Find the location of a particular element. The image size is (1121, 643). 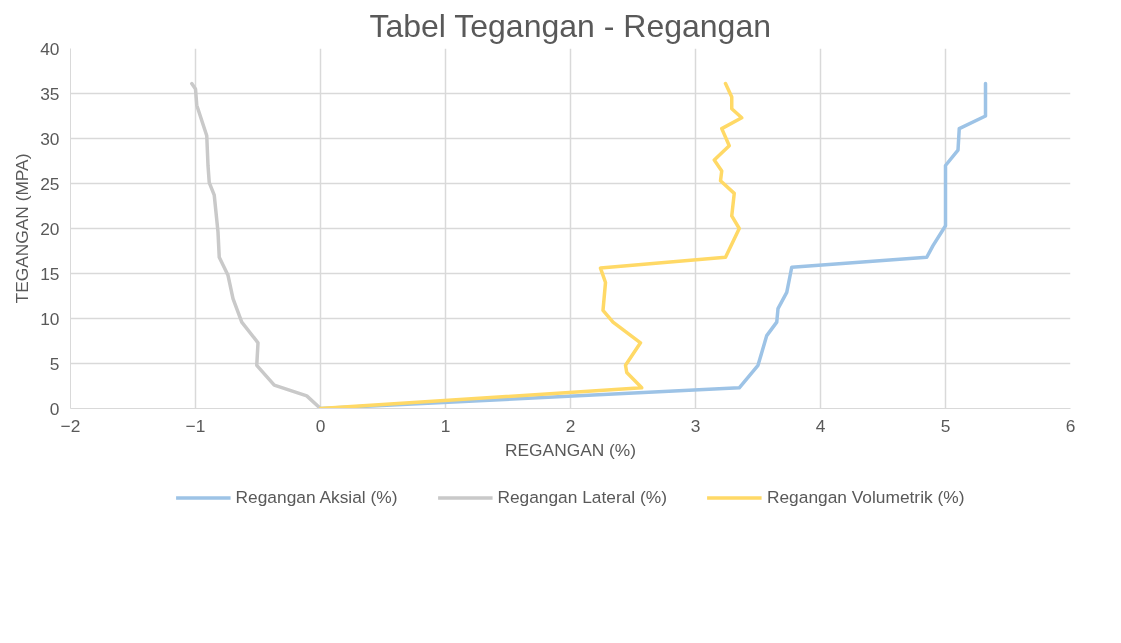

y-tick-label: 30 is located at coordinates (50, 138).